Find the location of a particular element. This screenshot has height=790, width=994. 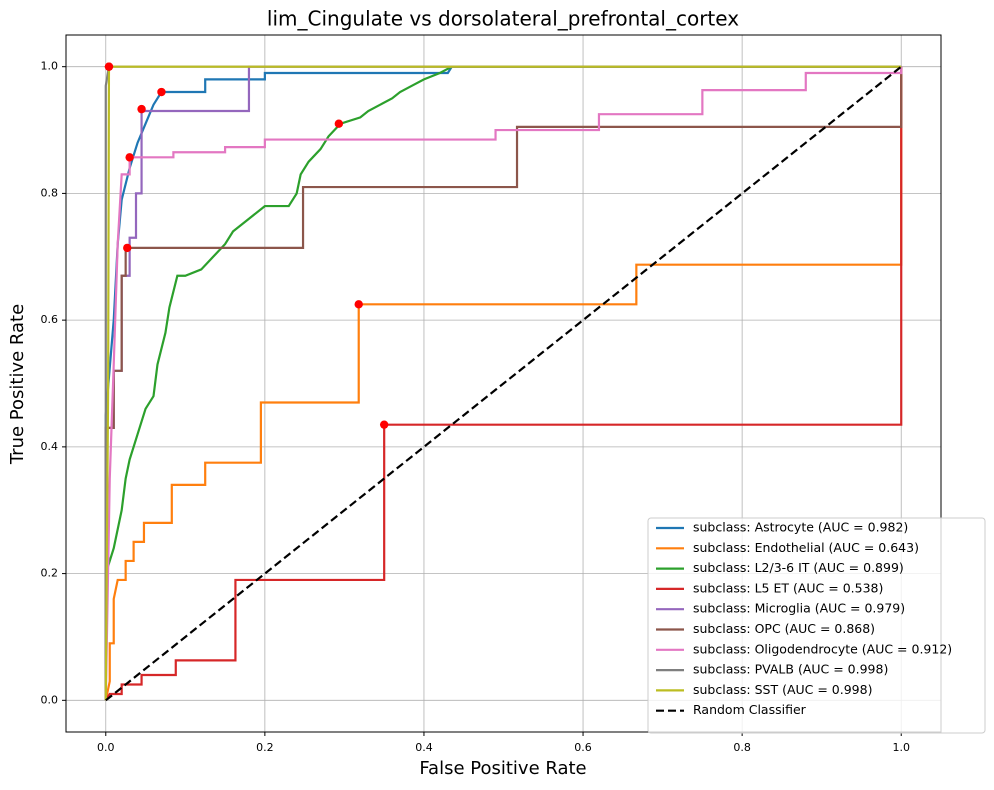

x-tick-label: 0.8 is located at coordinates (742, 747).